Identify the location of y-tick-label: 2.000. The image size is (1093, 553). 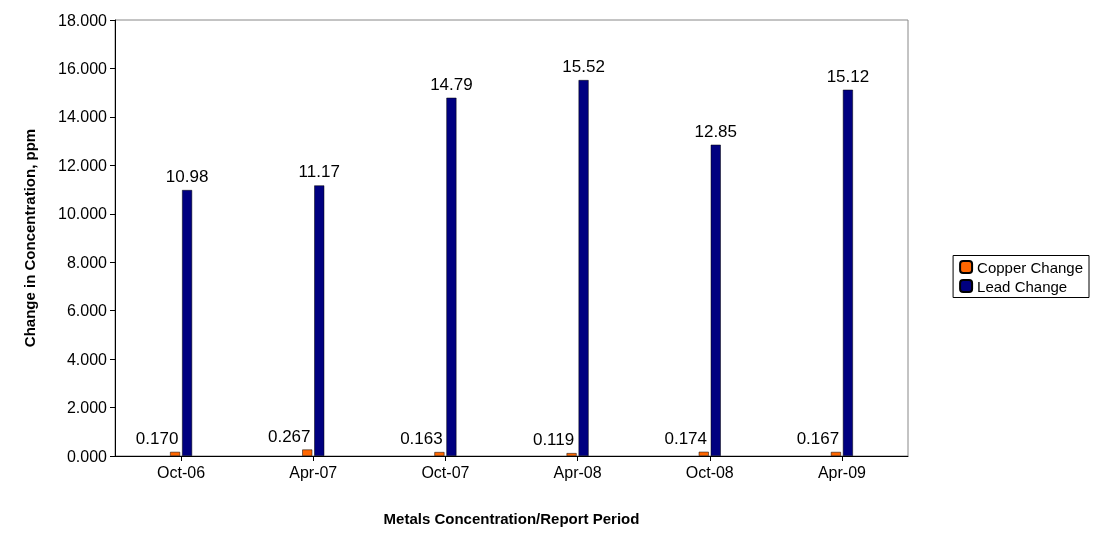
(87, 408).